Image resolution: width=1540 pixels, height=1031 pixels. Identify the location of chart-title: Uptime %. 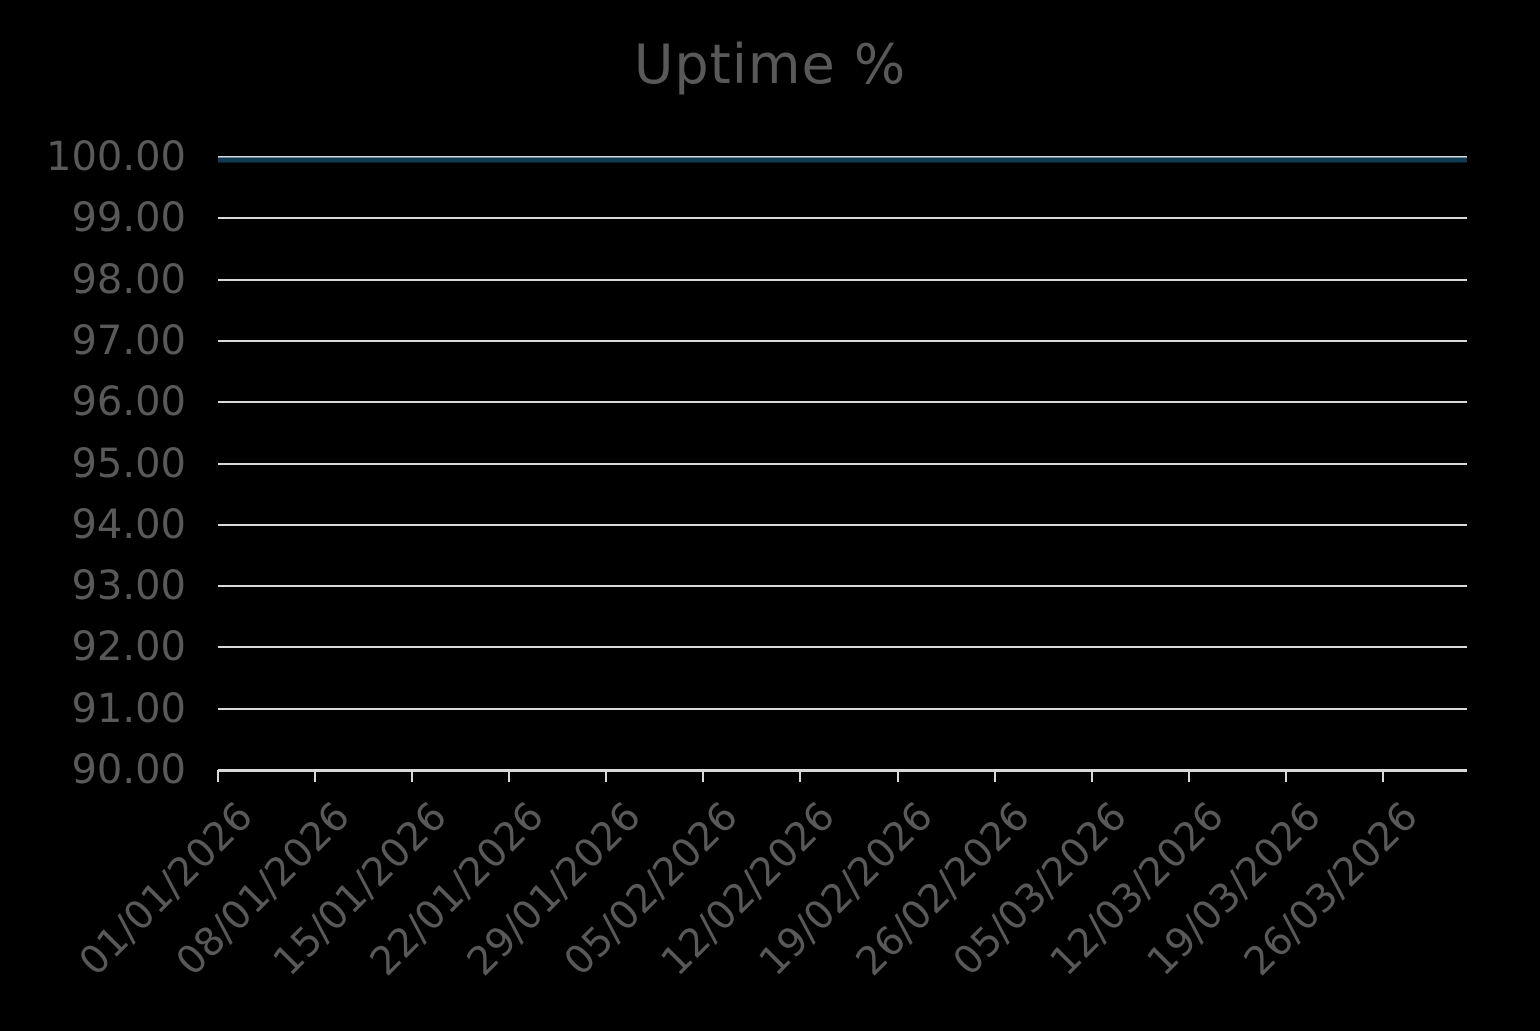
(770, 64).